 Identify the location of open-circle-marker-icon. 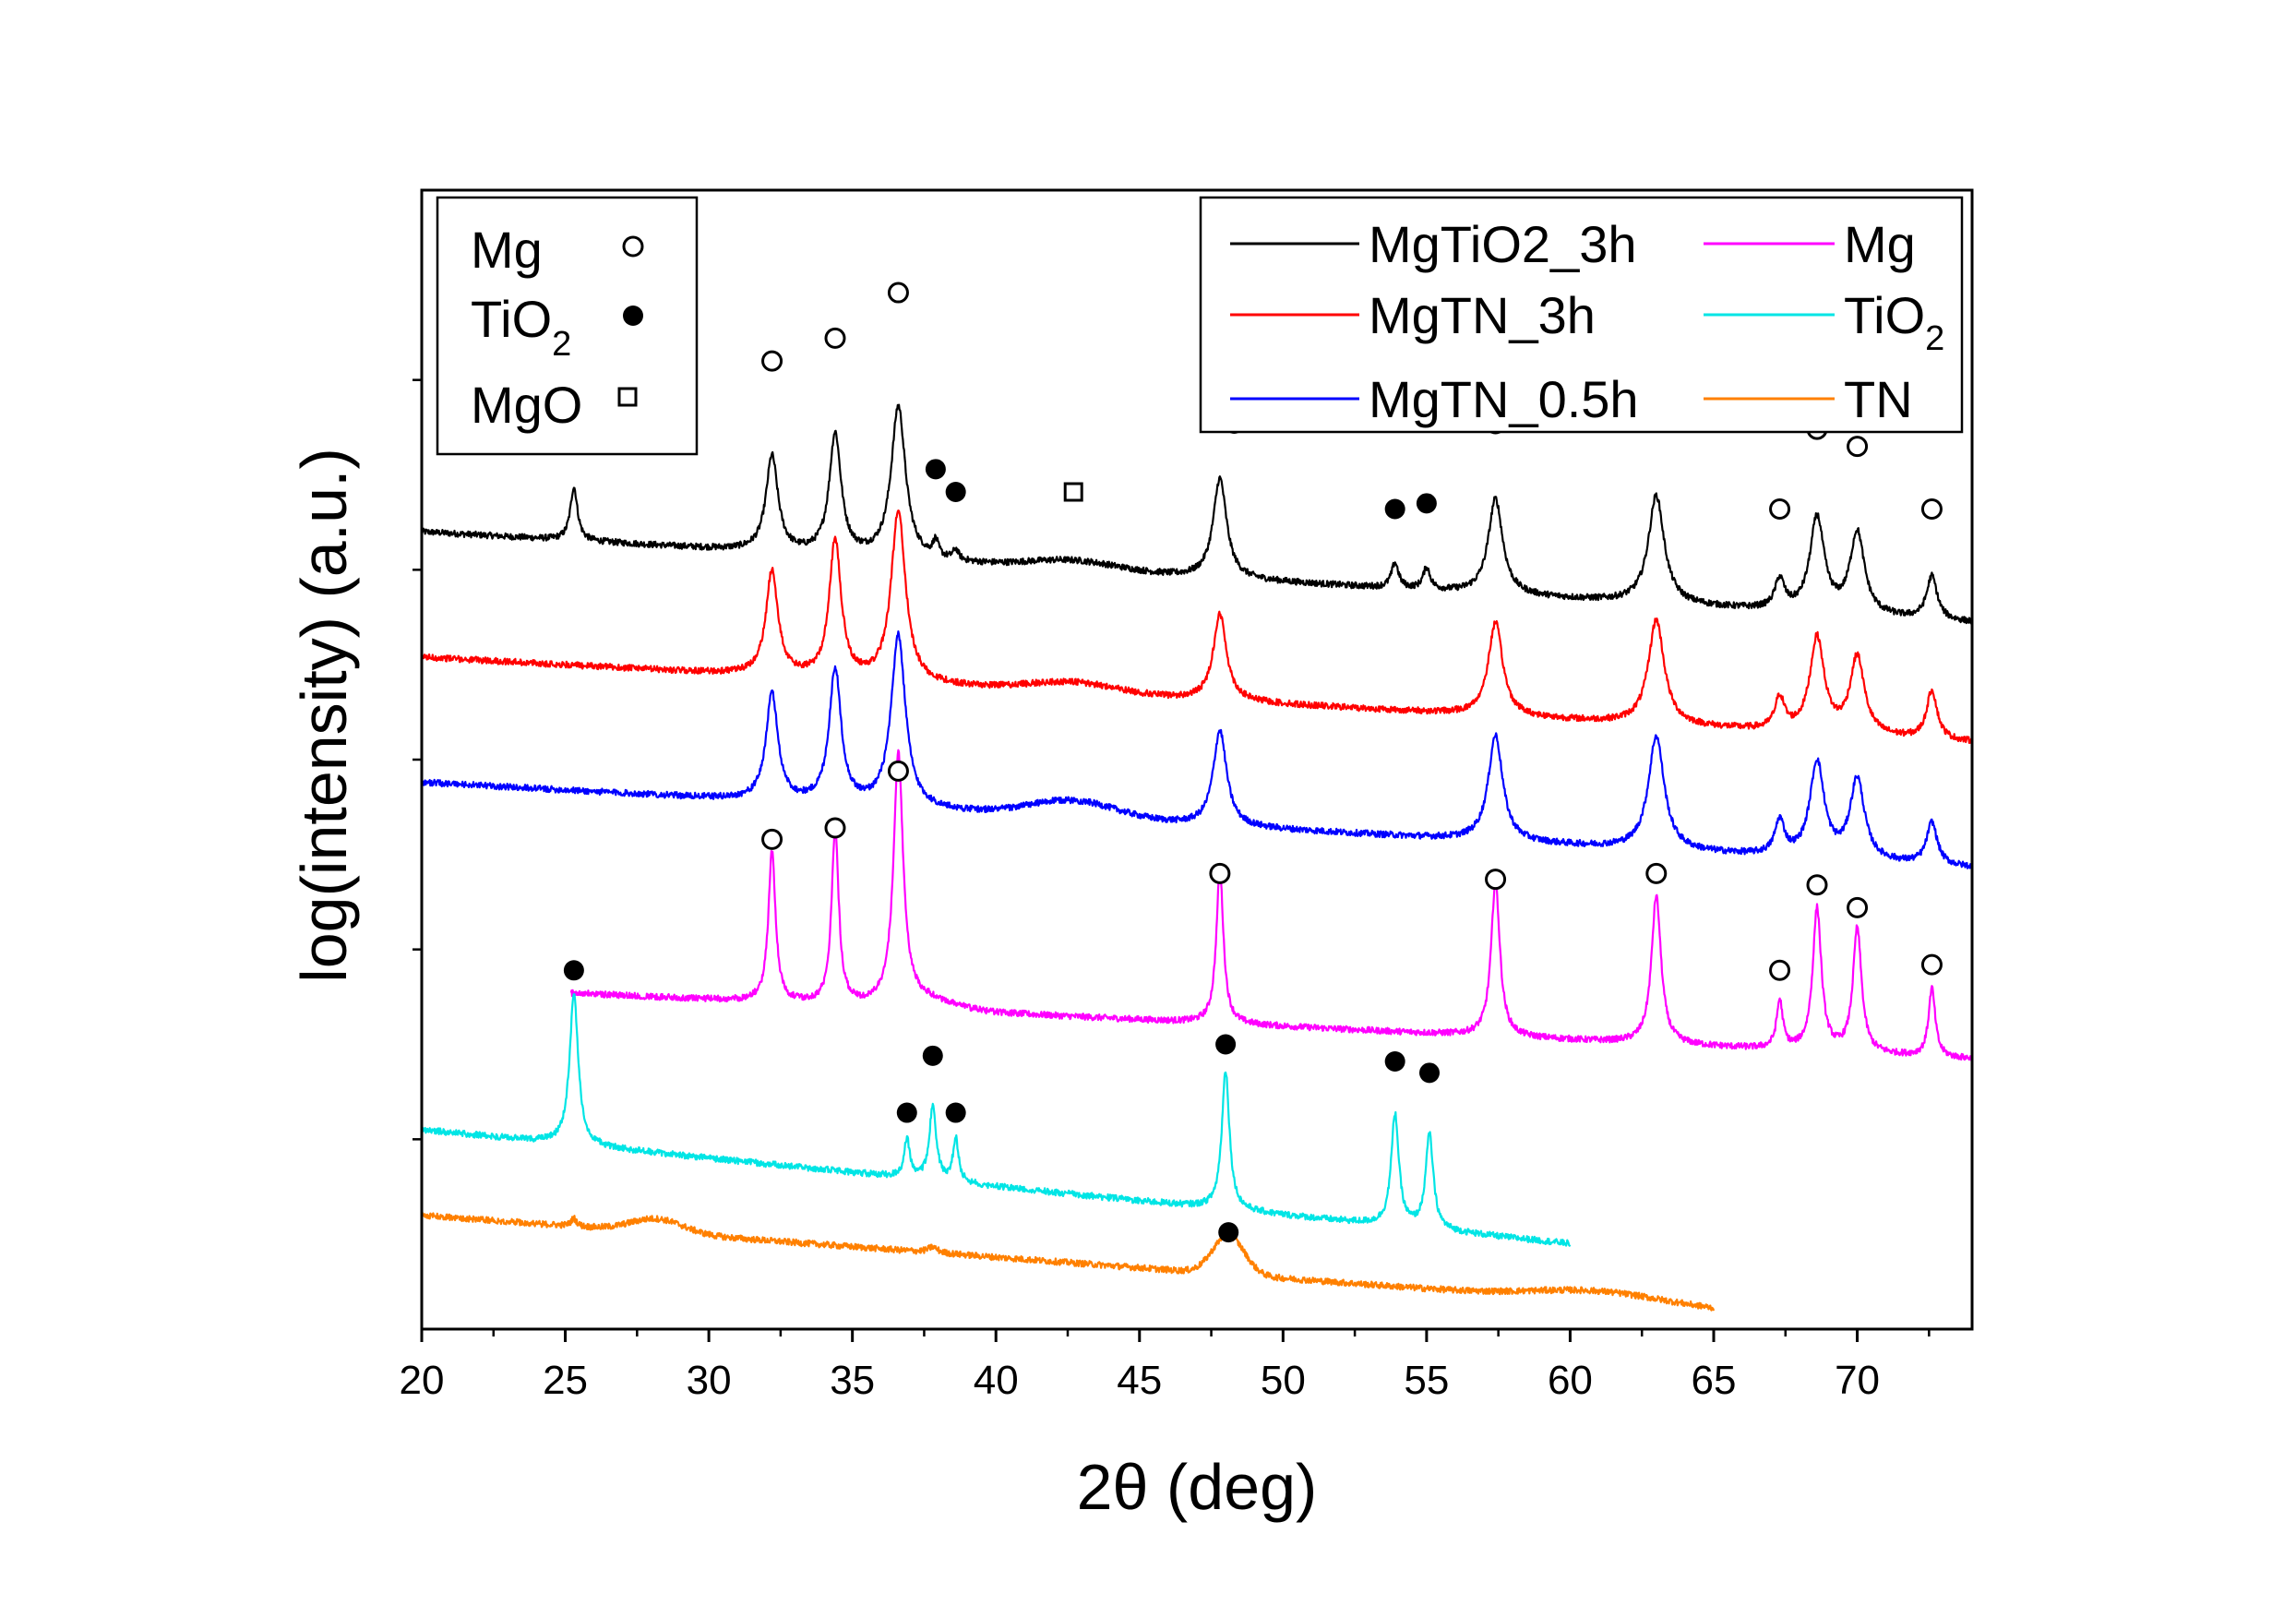
(633, 246).